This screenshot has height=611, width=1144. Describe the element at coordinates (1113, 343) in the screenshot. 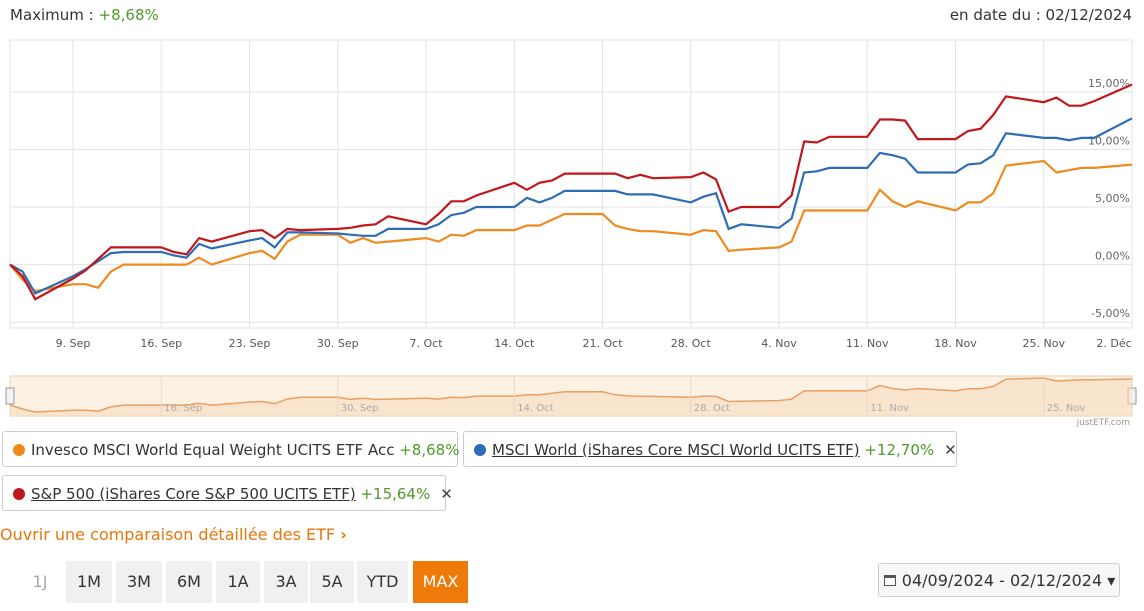

I see `x-tick-label: 2. Déc` at that location.